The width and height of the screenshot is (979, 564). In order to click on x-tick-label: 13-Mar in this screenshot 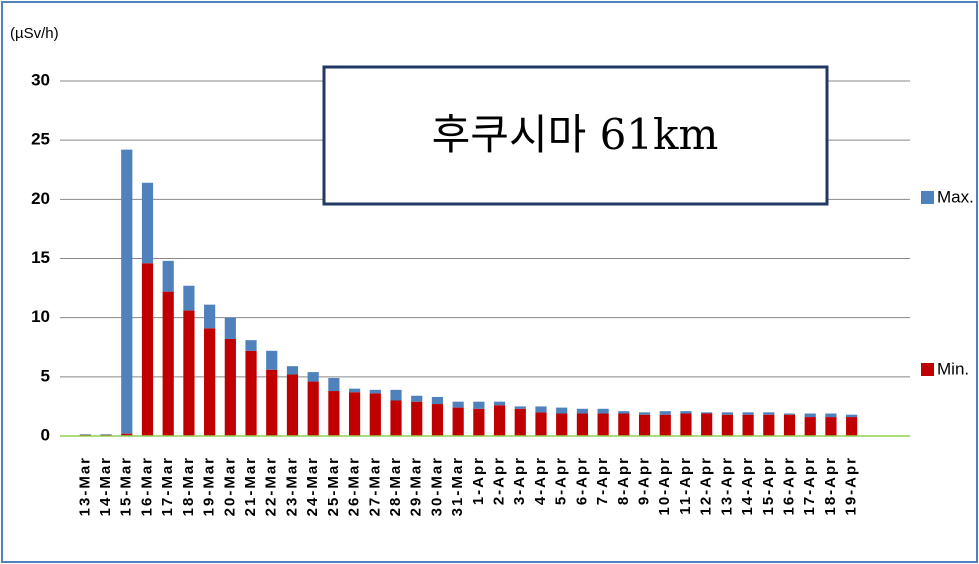, I will do `click(84, 486)`.